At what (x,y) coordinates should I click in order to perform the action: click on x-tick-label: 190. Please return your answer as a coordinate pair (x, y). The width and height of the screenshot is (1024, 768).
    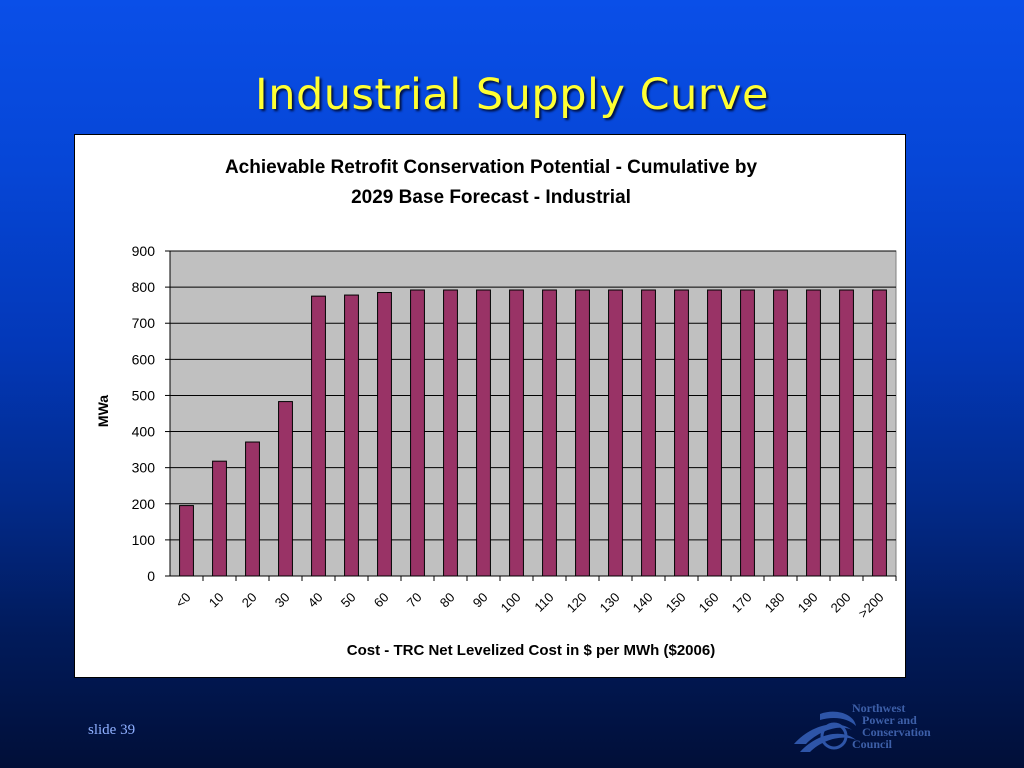
    Looking at the image, I should click on (808, 603).